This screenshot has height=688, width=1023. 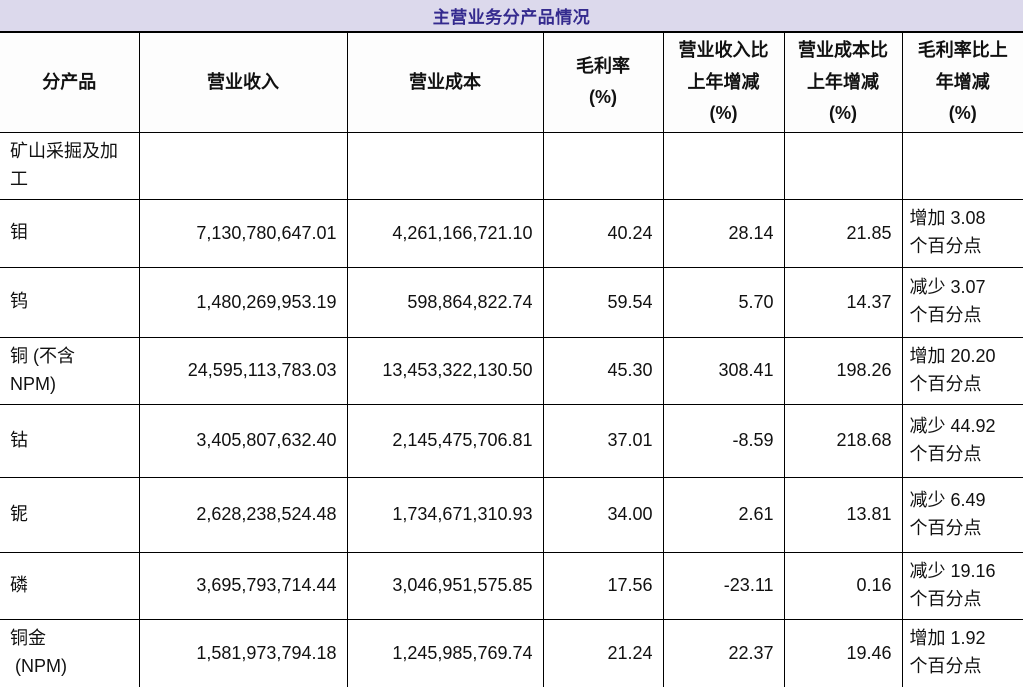 What do you see at coordinates (723, 515) in the screenshot?
I see `cell-revenue-yoy: 2.61` at bounding box center [723, 515].